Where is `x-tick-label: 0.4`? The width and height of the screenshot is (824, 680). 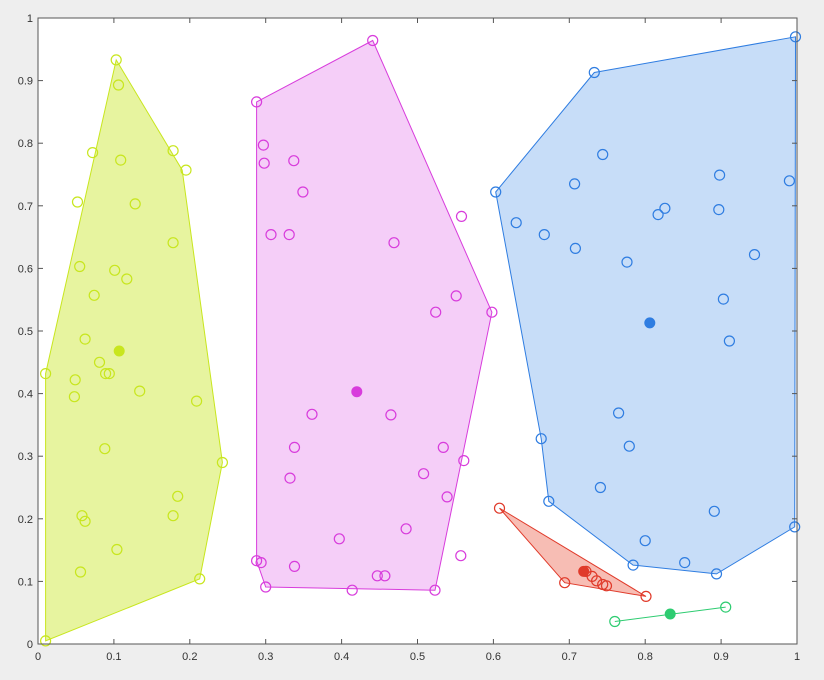
x-tick-label: 0.4 is located at coordinates (341, 657).